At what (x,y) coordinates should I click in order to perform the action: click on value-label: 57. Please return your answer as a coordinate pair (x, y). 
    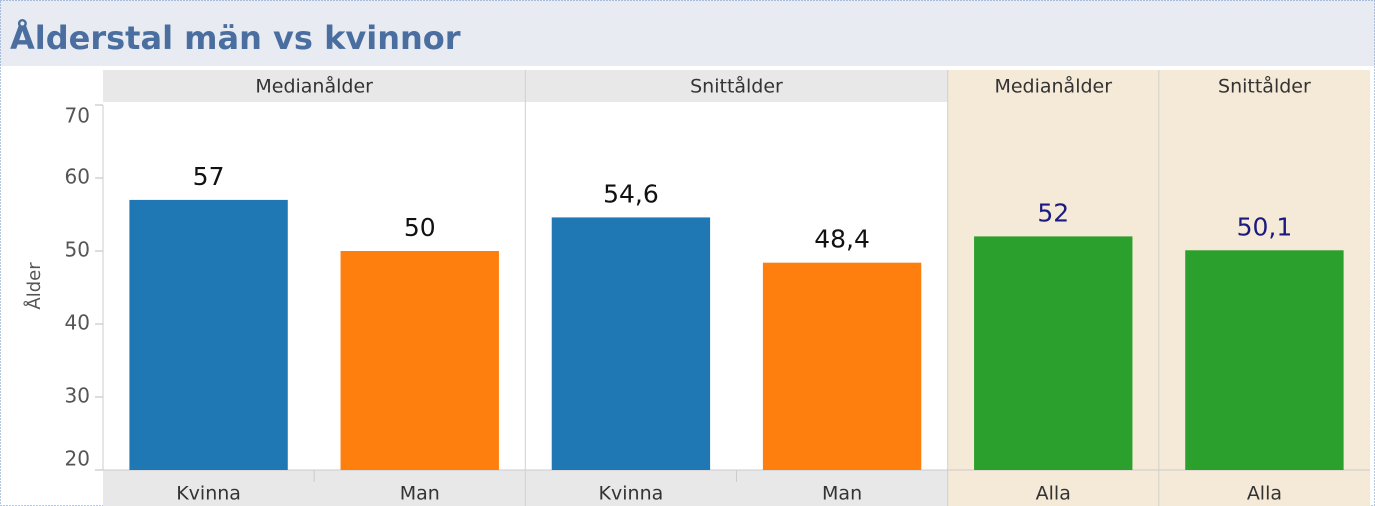
    Looking at the image, I should click on (209, 176).